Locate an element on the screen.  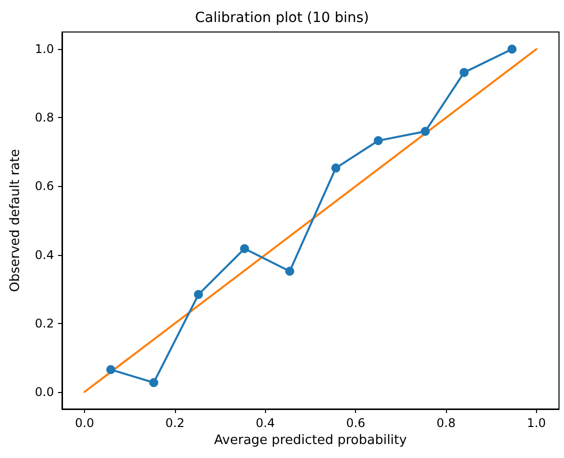
y-tick-label: 0.2 is located at coordinates (44, 323).